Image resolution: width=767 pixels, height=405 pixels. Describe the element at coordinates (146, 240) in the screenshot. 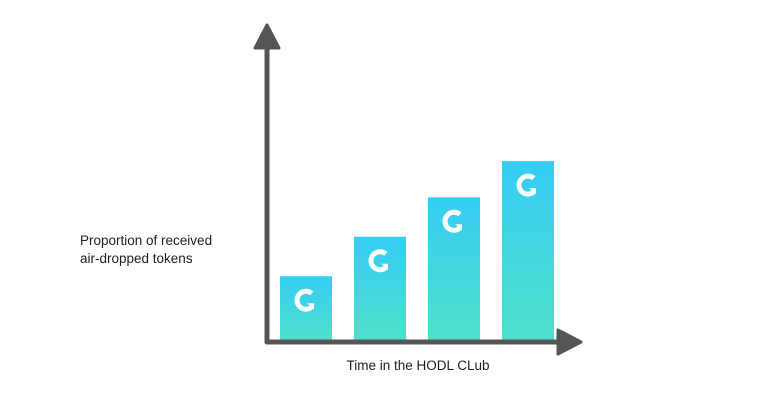

I see `y-axis-label-line-1: Proportion of received` at that location.